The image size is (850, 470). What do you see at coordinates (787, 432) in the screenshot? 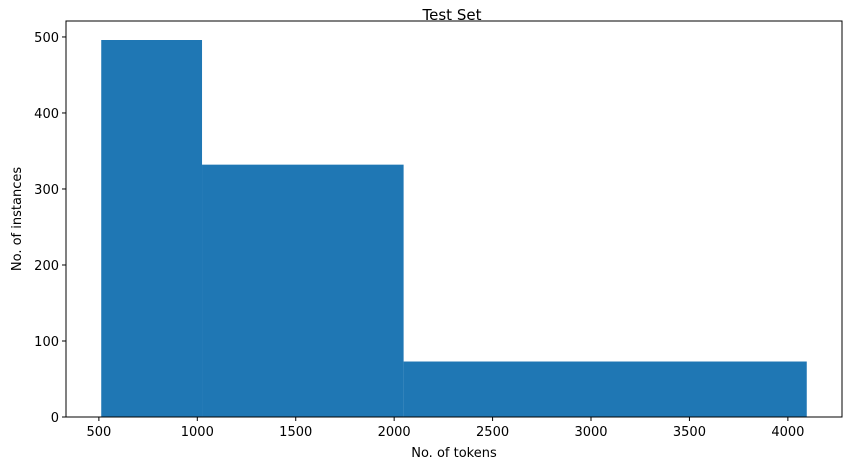
I see `x-tick-label: 4000` at bounding box center [787, 432].